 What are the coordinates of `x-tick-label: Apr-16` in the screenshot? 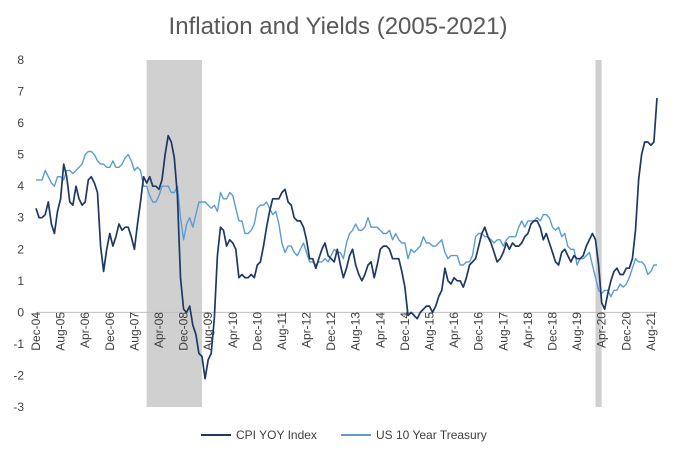 It's located at (454, 330).